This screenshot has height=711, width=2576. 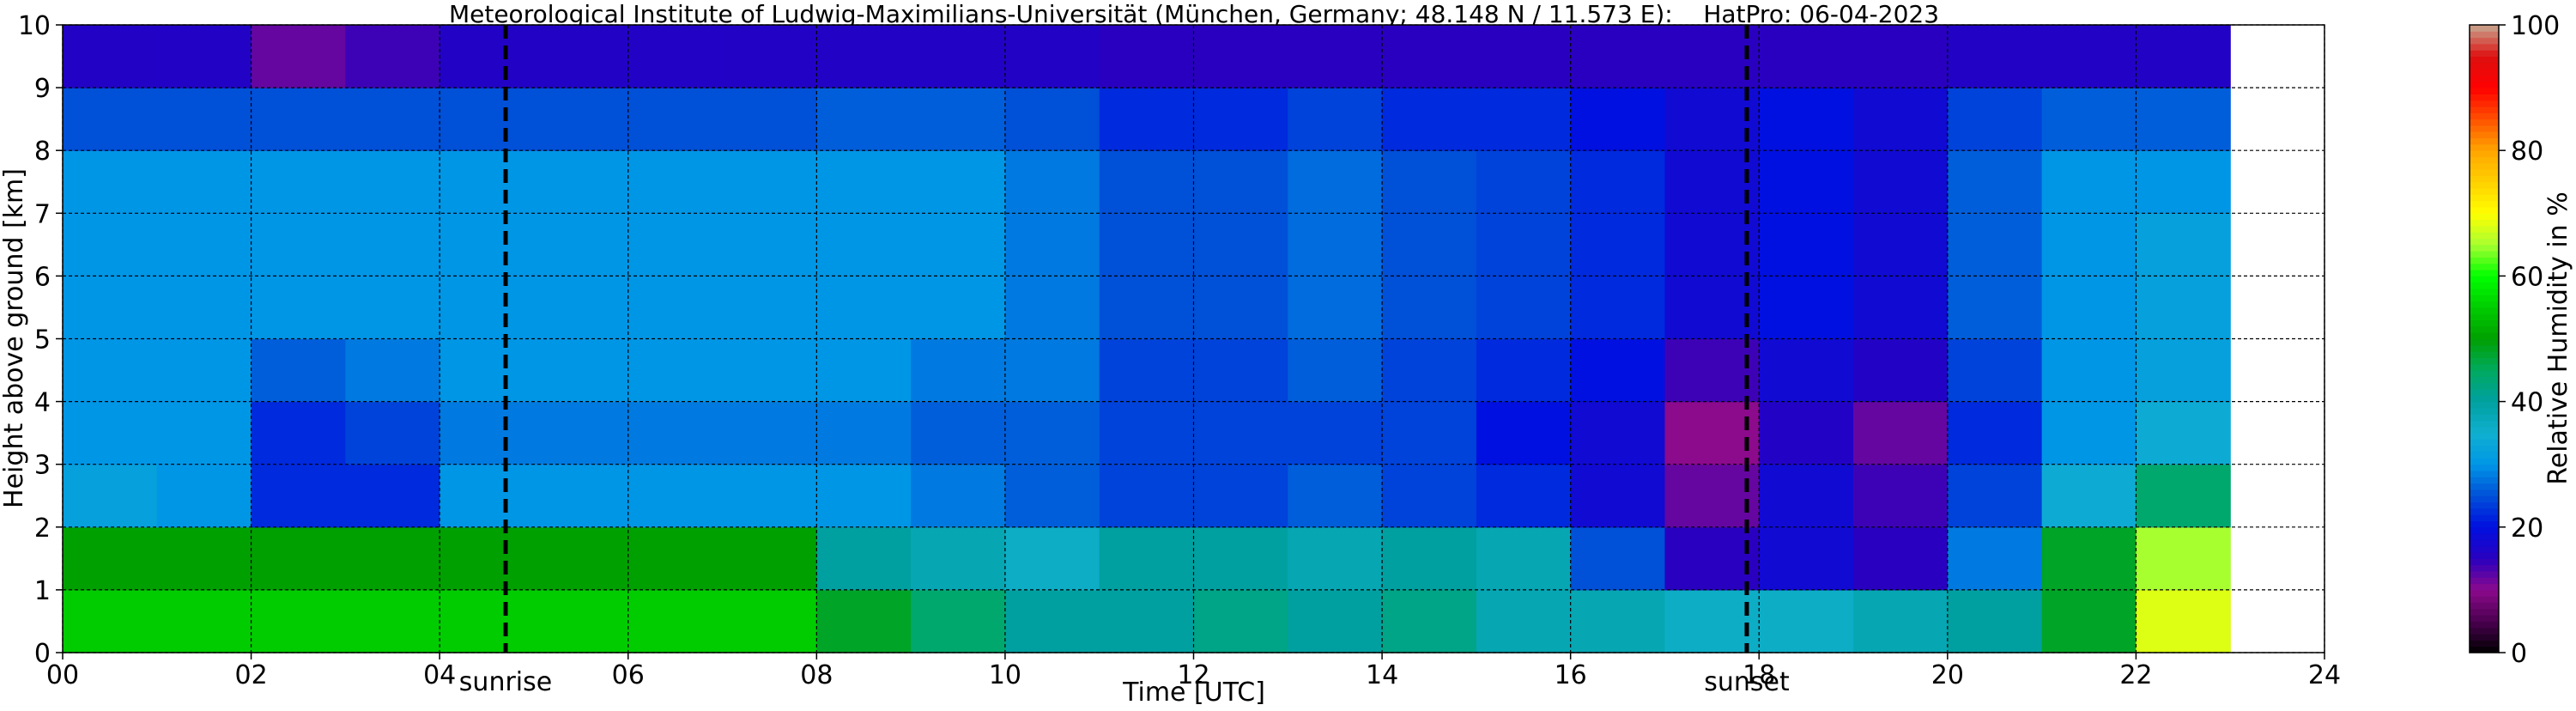 I want to click on y-tick-label: 6, so click(x=42, y=277).